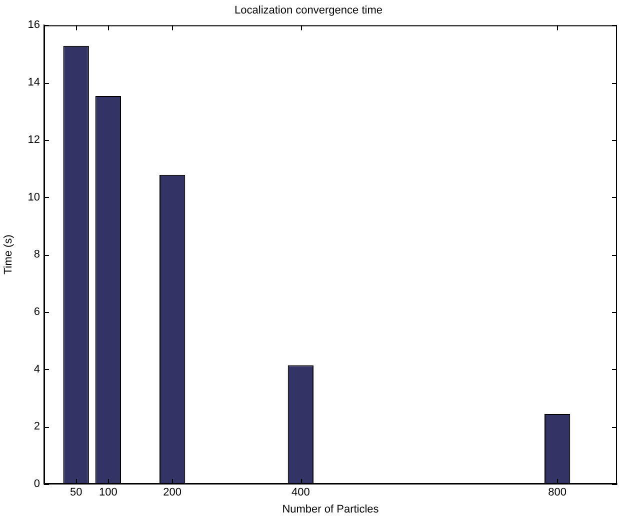 This screenshot has width=619, height=516. Describe the element at coordinates (34, 82) in the screenshot. I see `y-tick-label: 14` at that location.